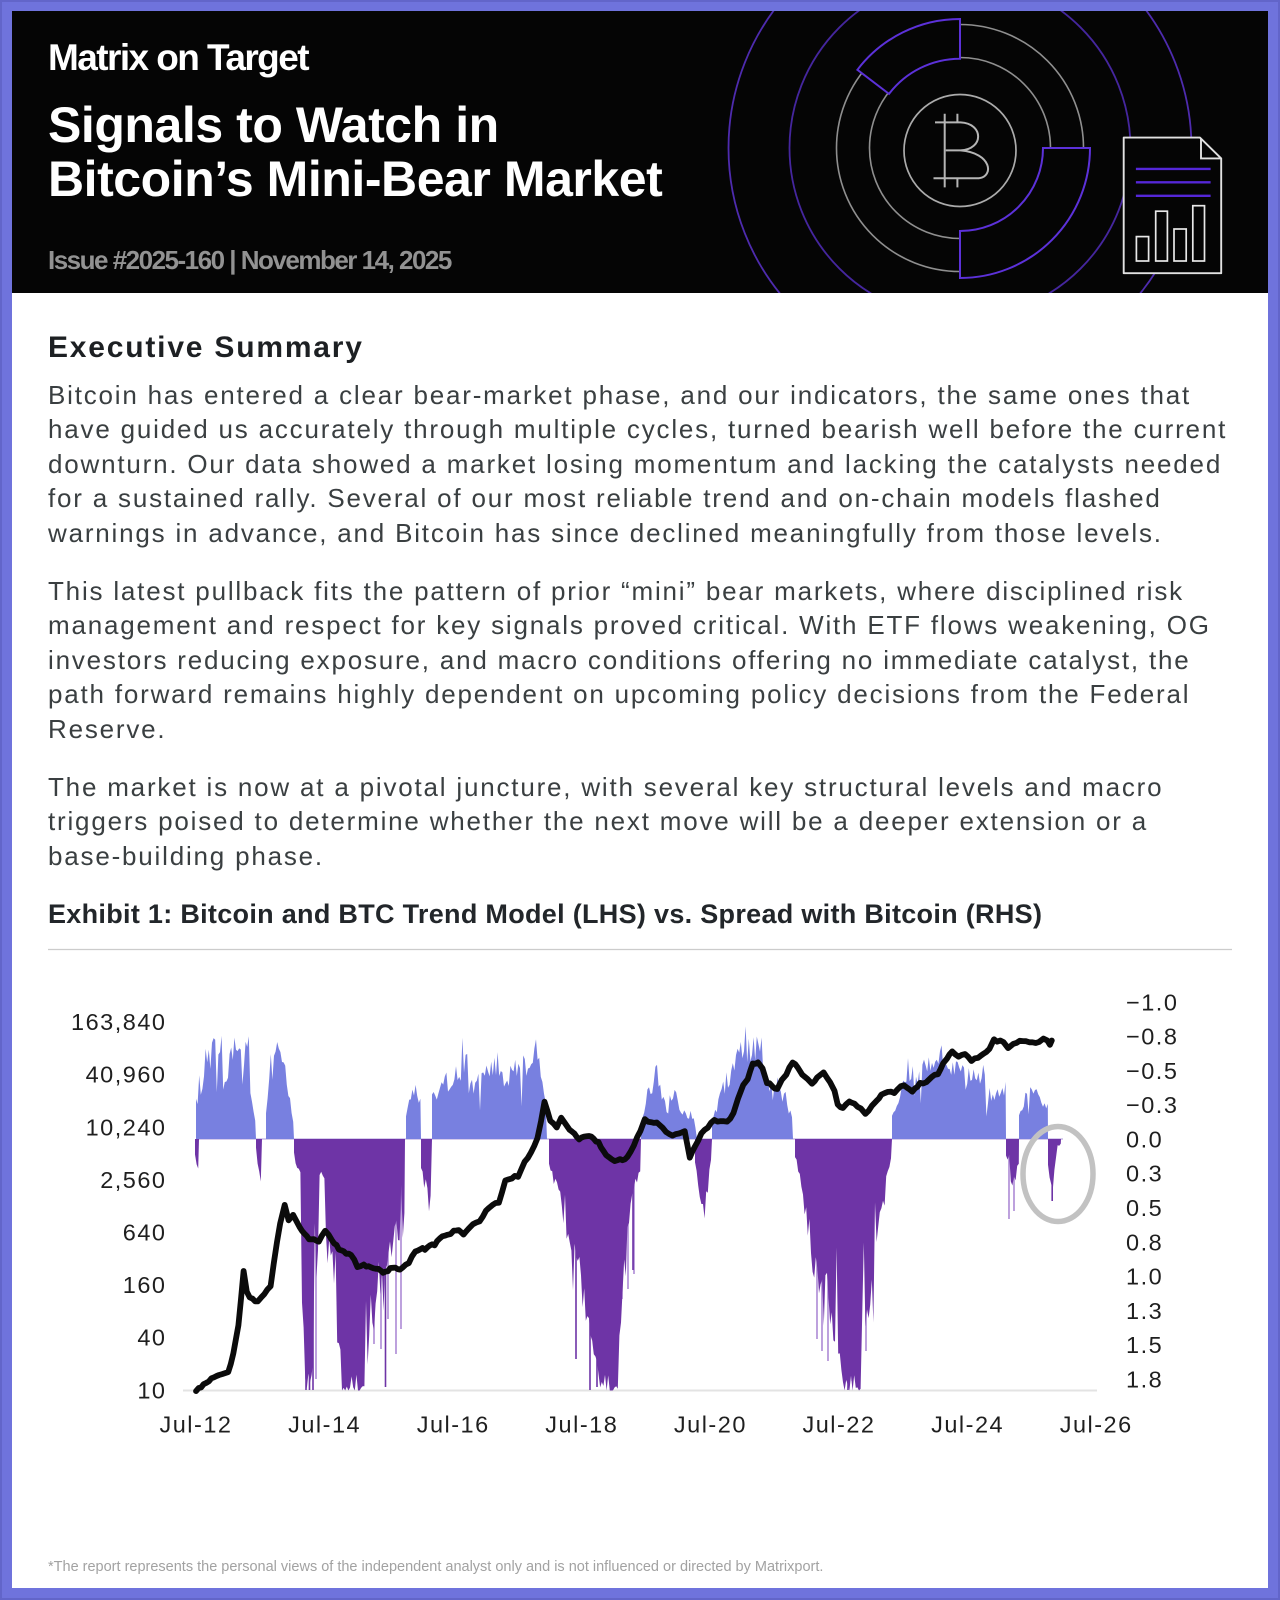 The width and height of the screenshot is (1280, 1600). Describe the element at coordinates (126, 1127) in the screenshot. I see `svg-text: 10,240` at that location.